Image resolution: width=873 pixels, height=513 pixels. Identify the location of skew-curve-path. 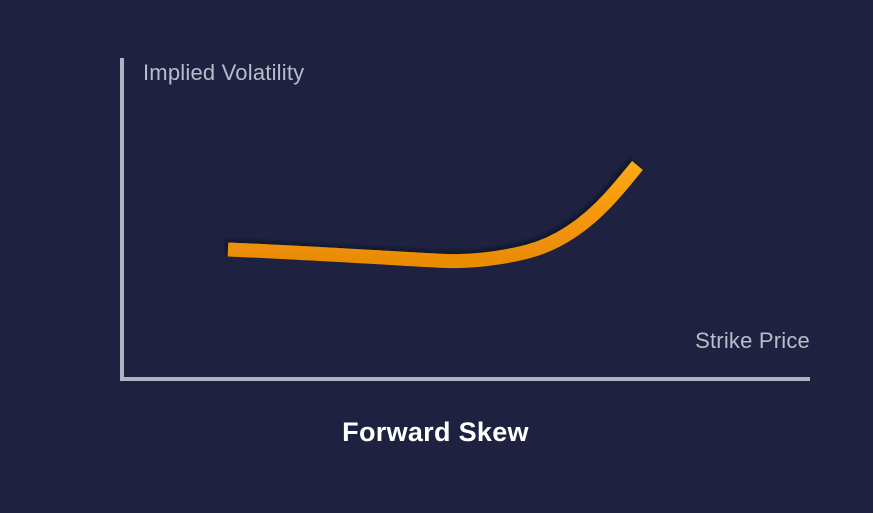
(435, 214).